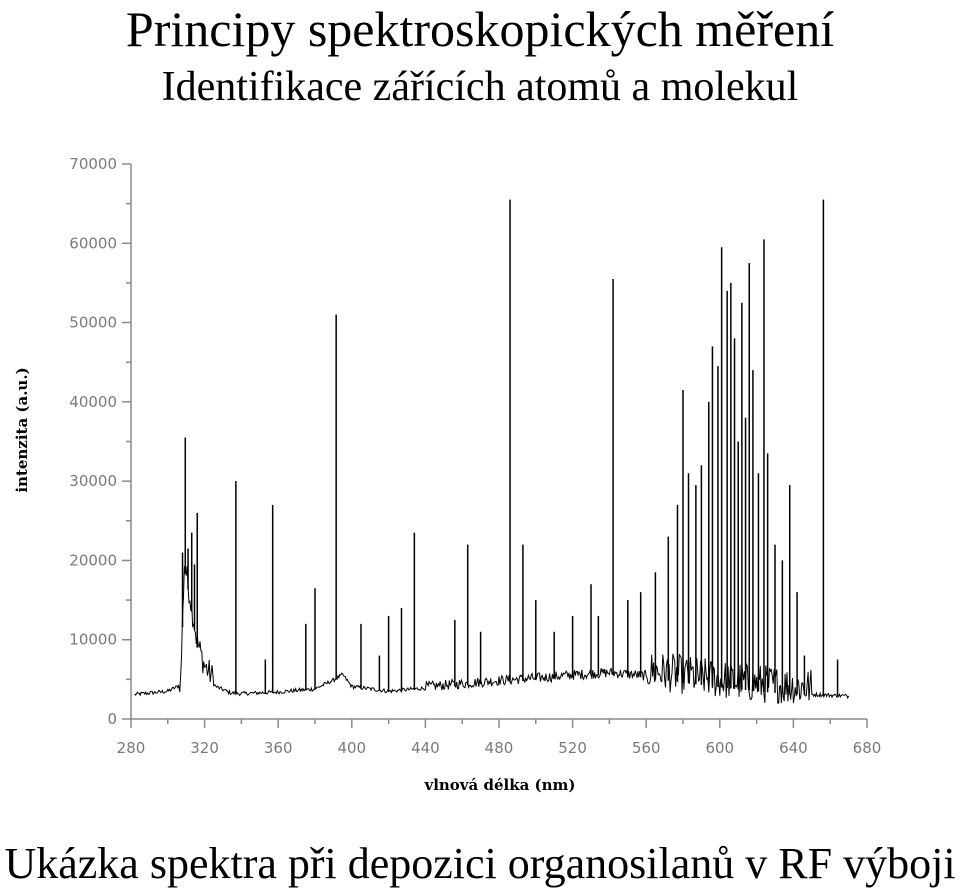 Image resolution: width=960 pixels, height=891 pixels. I want to click on y-tick-label: 20000, so click(93, 560).